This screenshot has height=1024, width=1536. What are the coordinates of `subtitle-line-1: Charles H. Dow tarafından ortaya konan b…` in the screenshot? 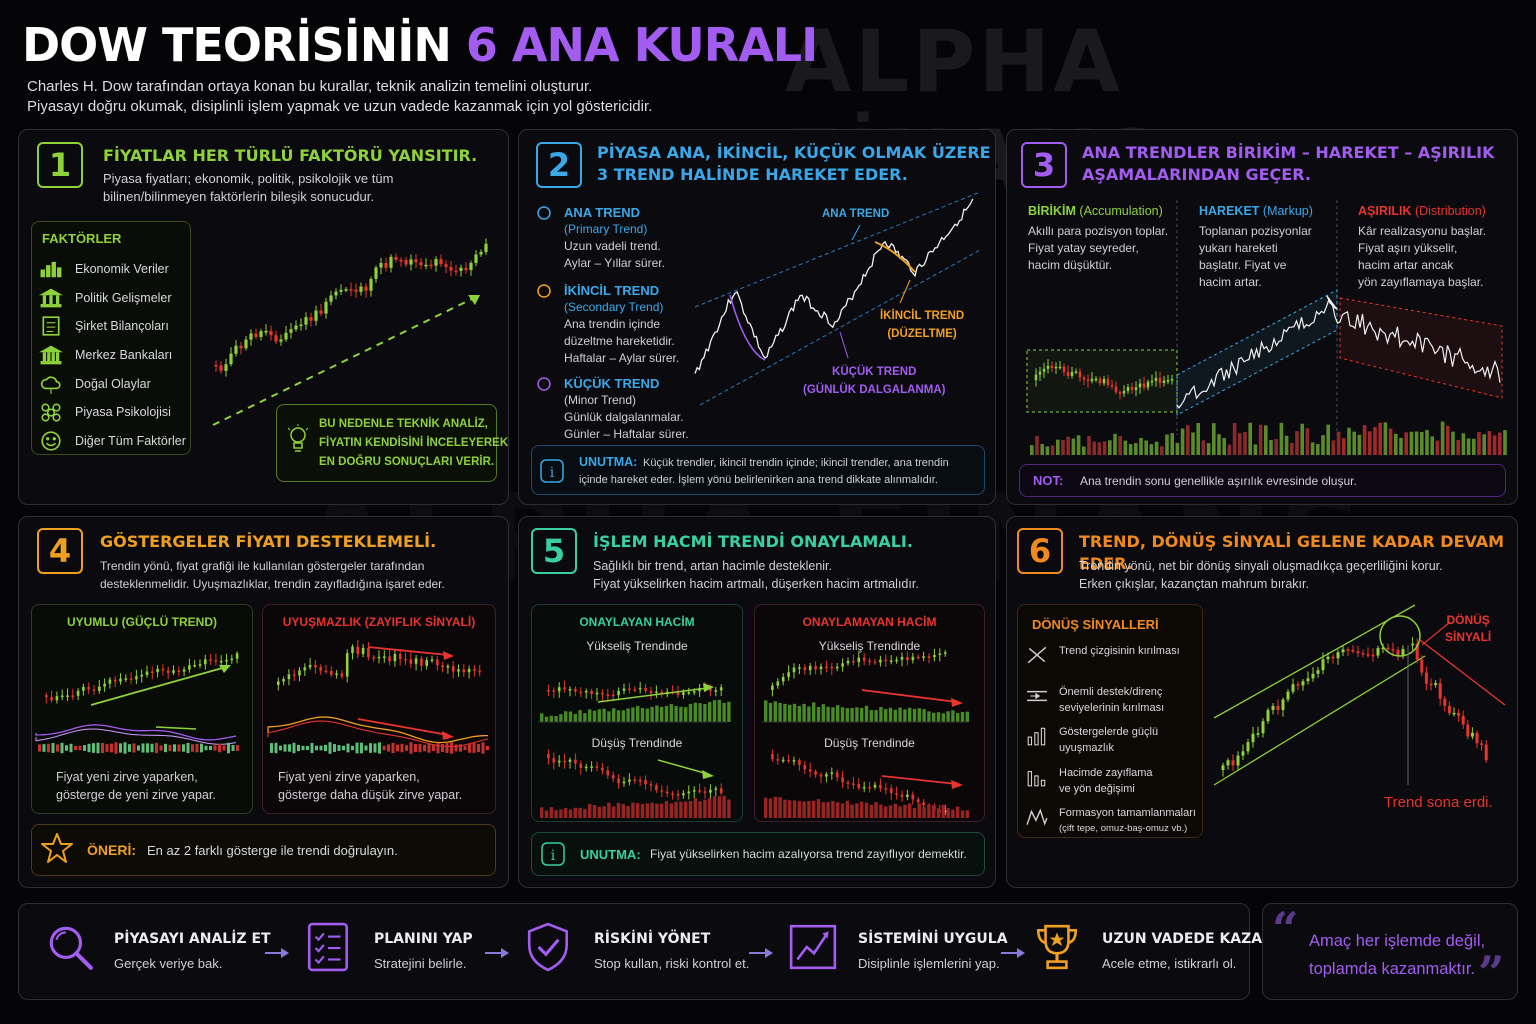 It's located at (310, 86).